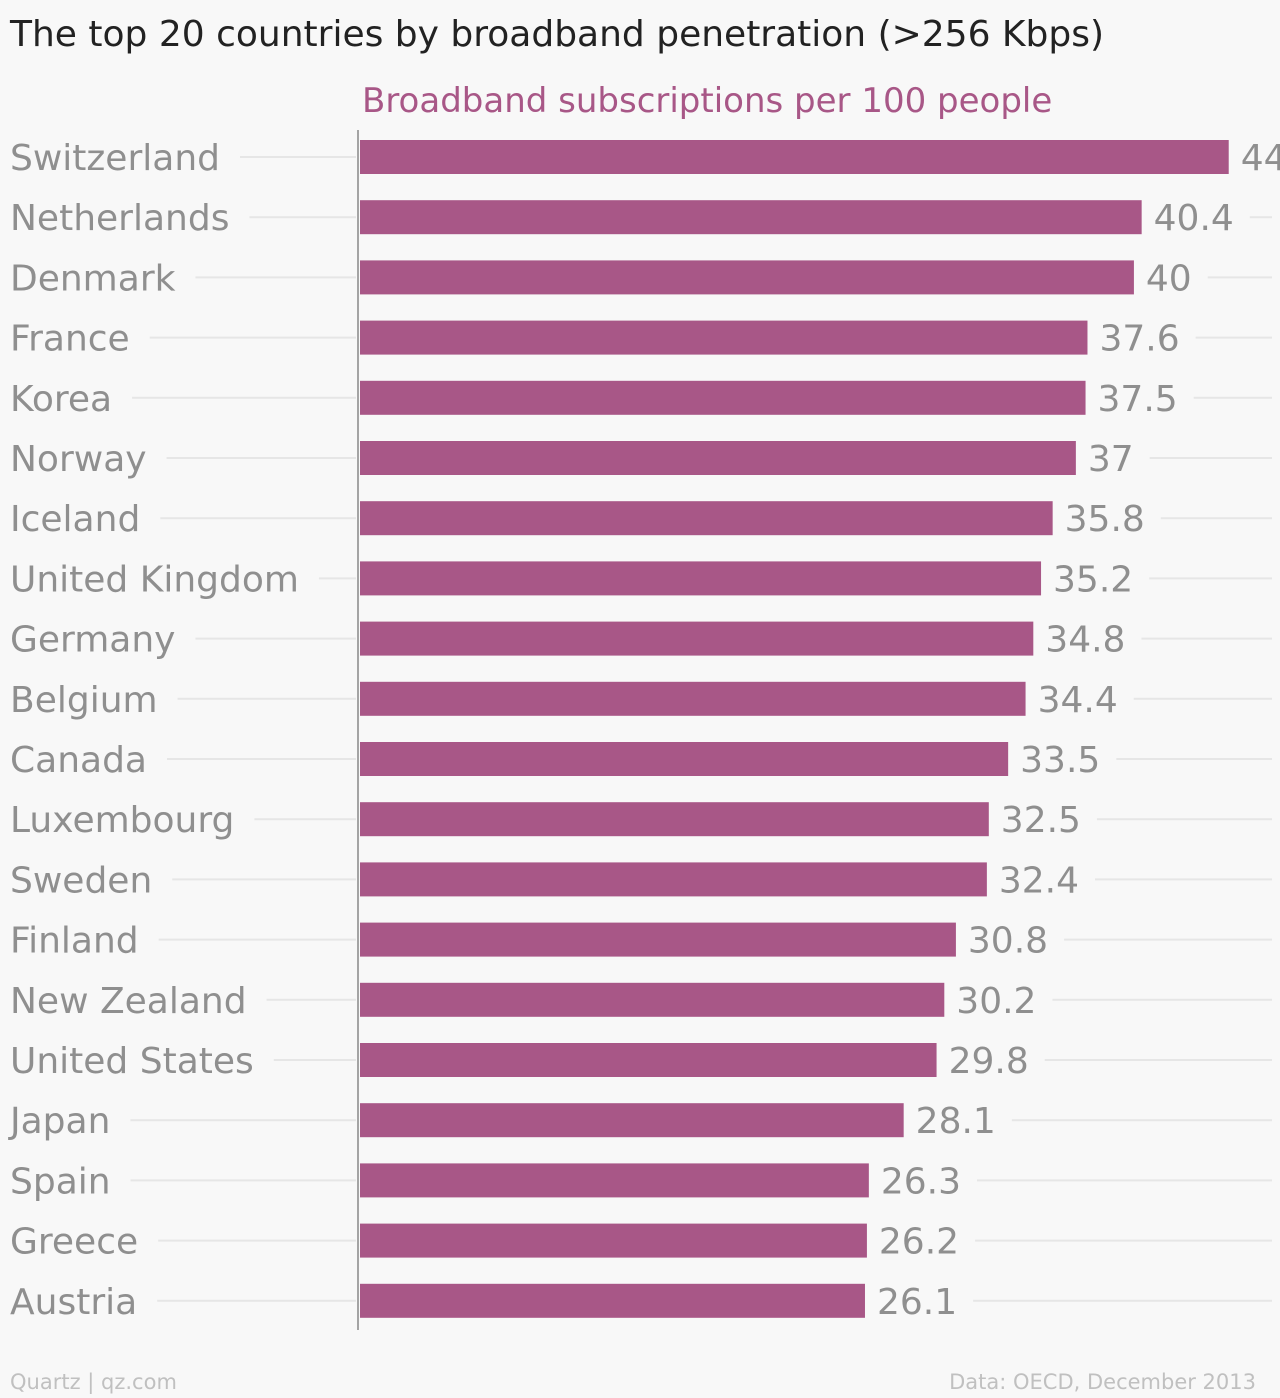 The width and height of the screenshot is (1280, 1398). What do you see at coordinates (70, 339) in the screenshot?
I see `category-label: France` at bounding box center [70, 339].